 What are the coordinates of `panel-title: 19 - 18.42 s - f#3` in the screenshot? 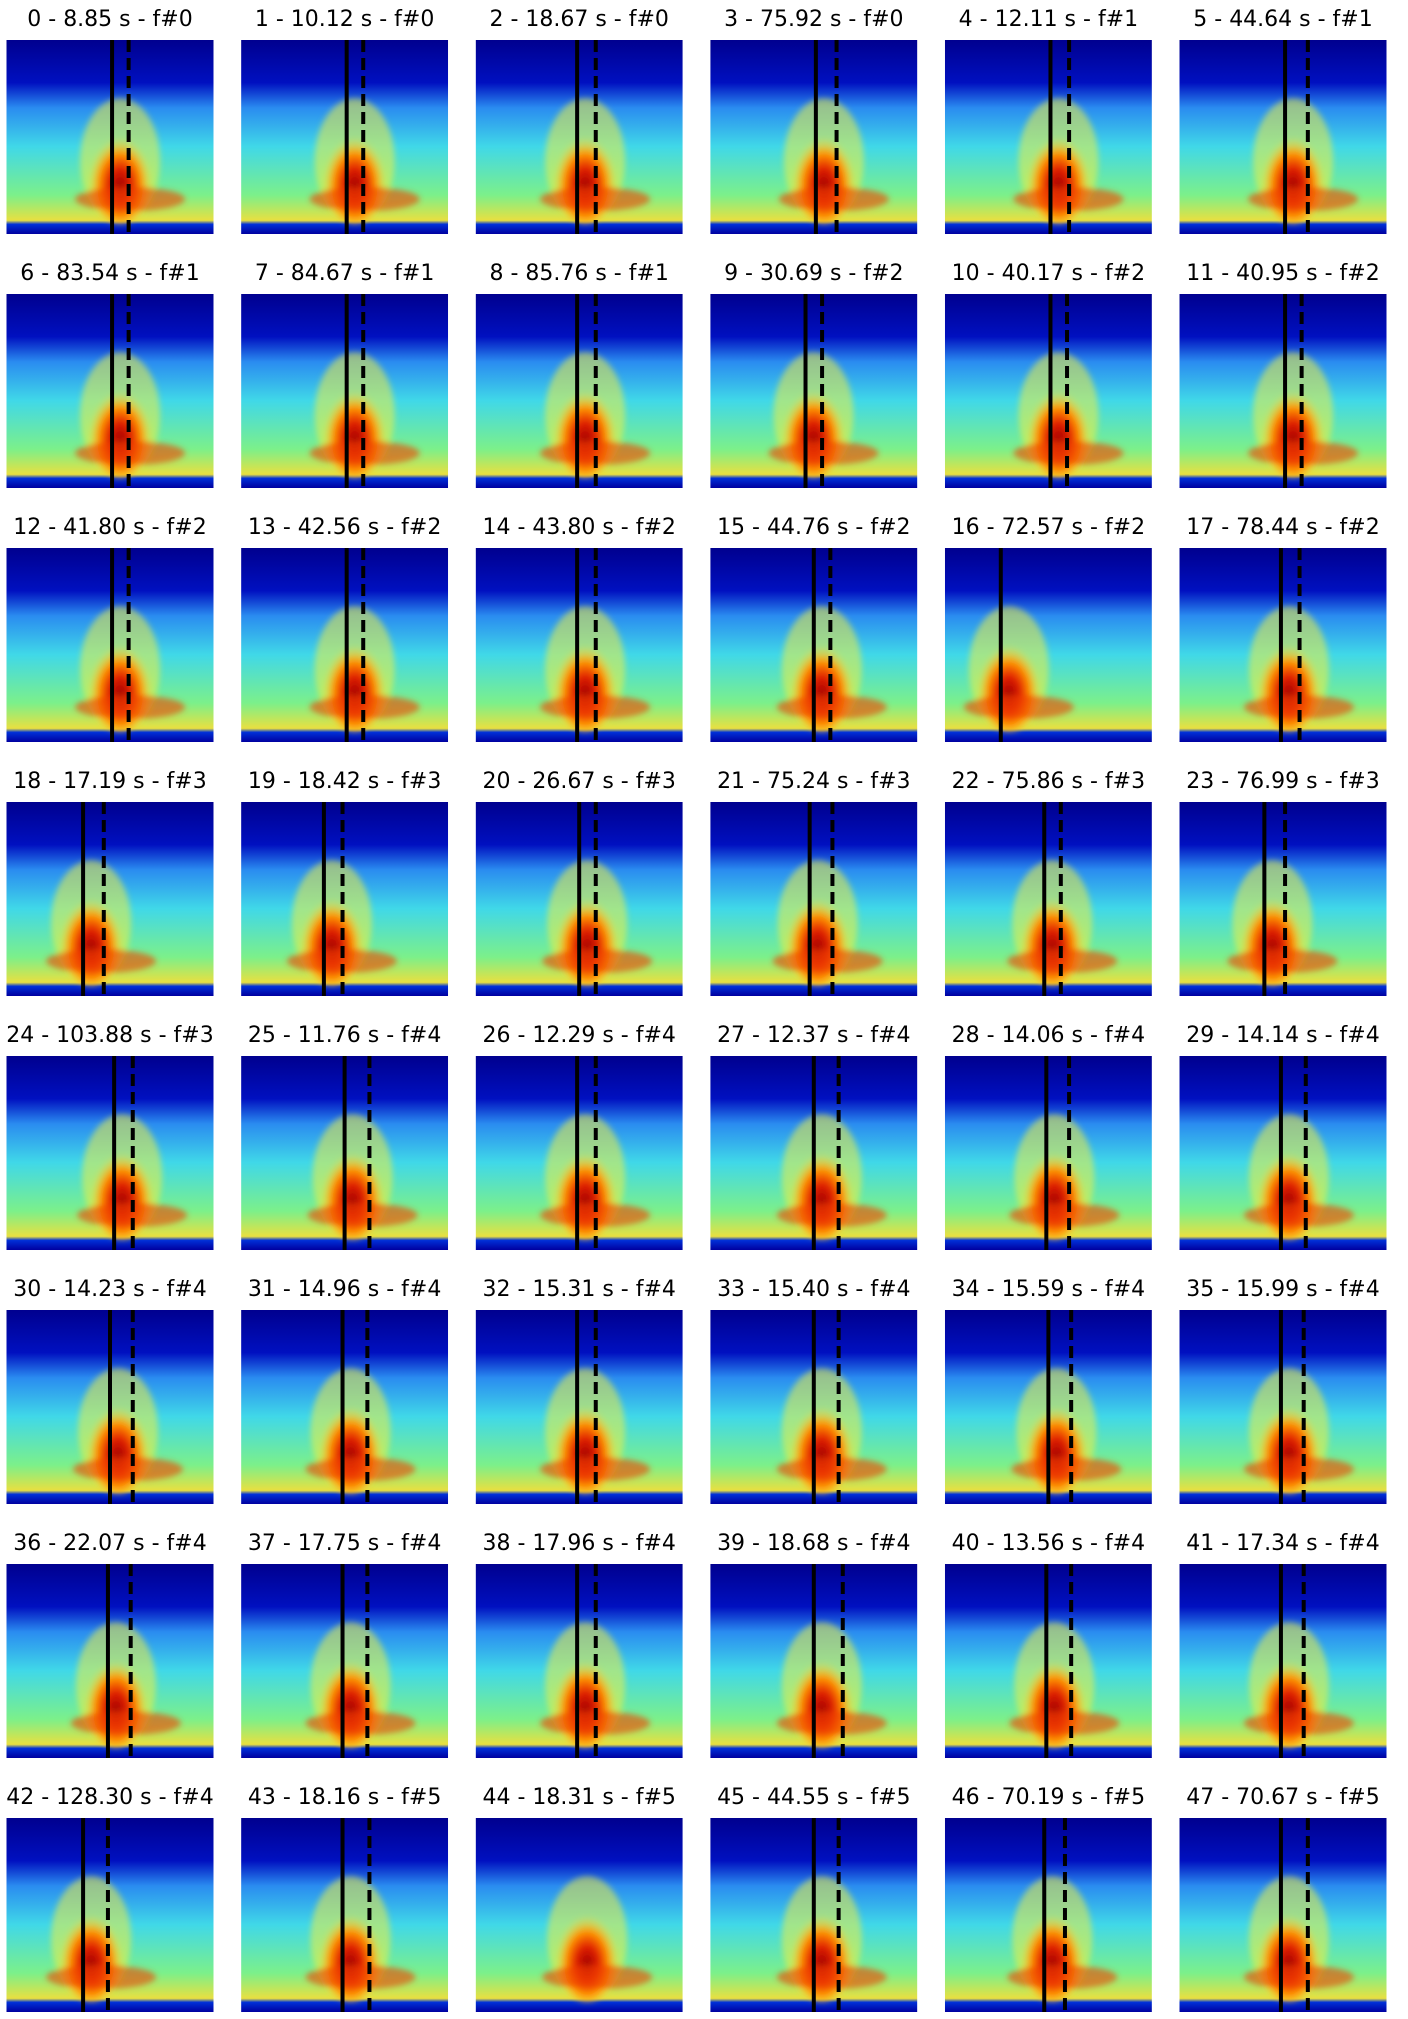 It's located at (344, 781).